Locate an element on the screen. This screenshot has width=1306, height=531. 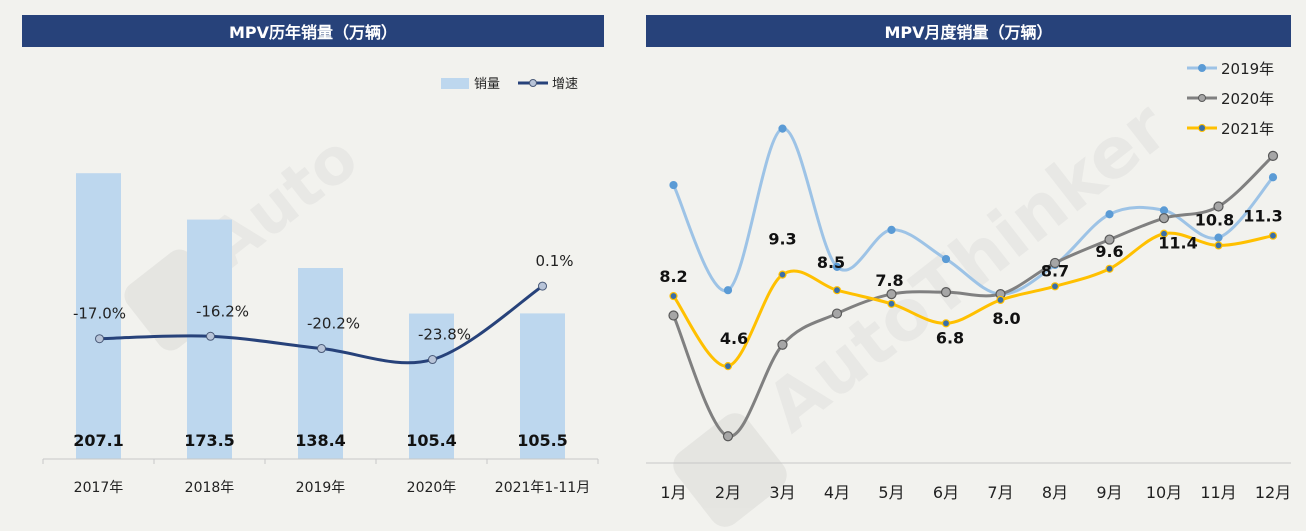
data-label-2021: 8.7 is located at coordinates (1055, 270).